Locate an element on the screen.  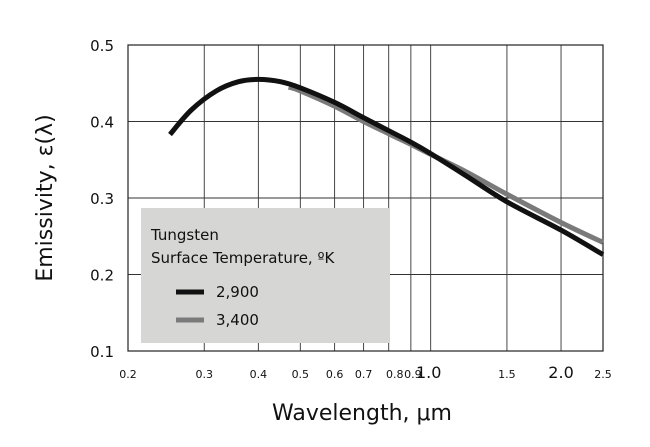
x-tick-label: 0.8 is located at coordinates (395, 374).